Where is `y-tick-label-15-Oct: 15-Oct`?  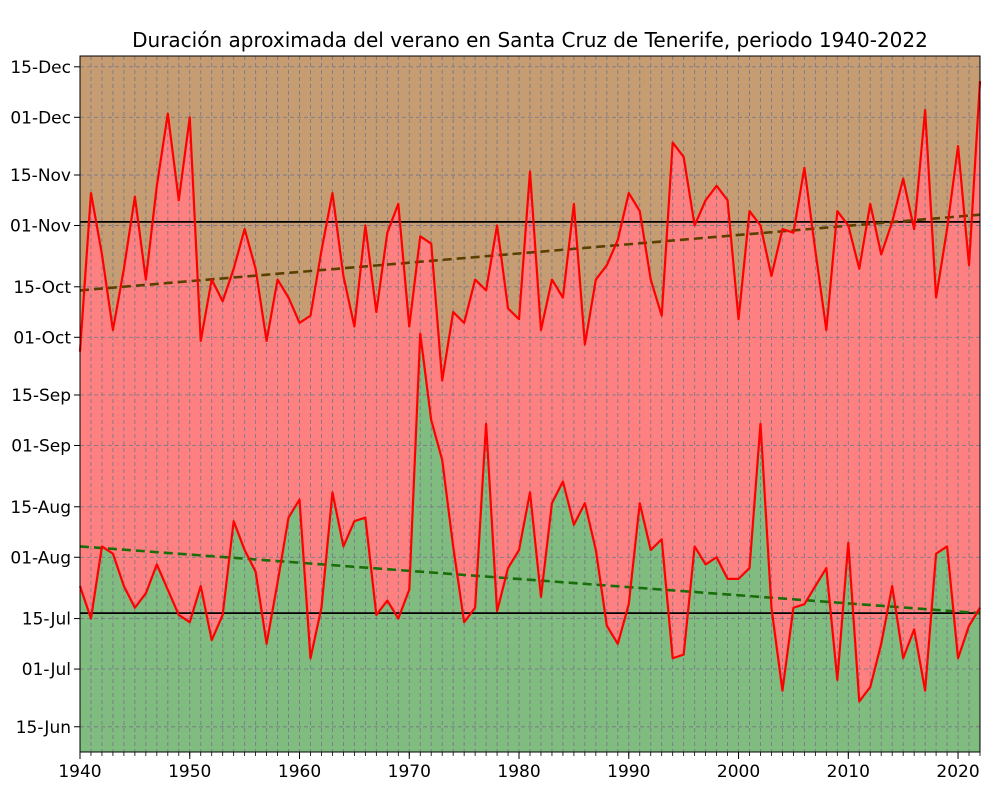
y-tick-label-15-Oct: 15-Oct is located at coordinates (42, 288).